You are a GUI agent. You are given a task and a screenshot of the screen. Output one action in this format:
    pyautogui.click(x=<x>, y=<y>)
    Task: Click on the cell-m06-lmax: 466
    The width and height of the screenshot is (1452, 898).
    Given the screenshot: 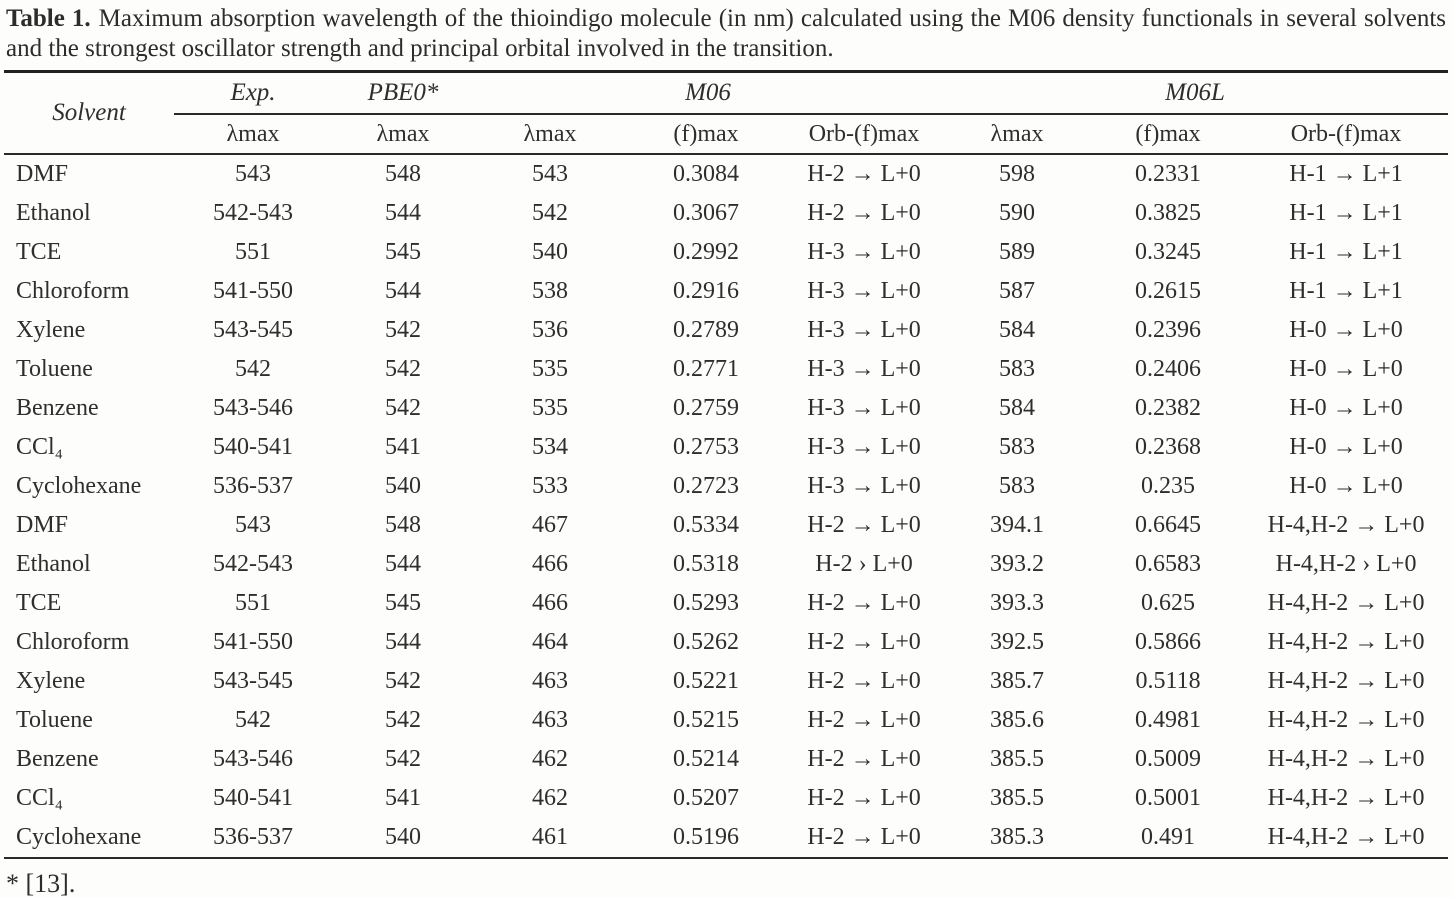 What is the action you would take?
    pyautogui.click(x=550, y=564)
    